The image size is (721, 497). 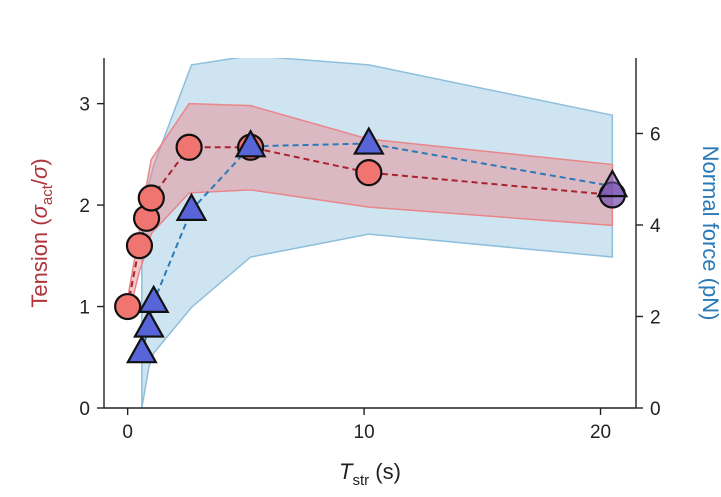 What do you see at coordinates (84, 308) in the screenshot?
I see `y-left-tick-label: 1` at bounding box center [84, 308].